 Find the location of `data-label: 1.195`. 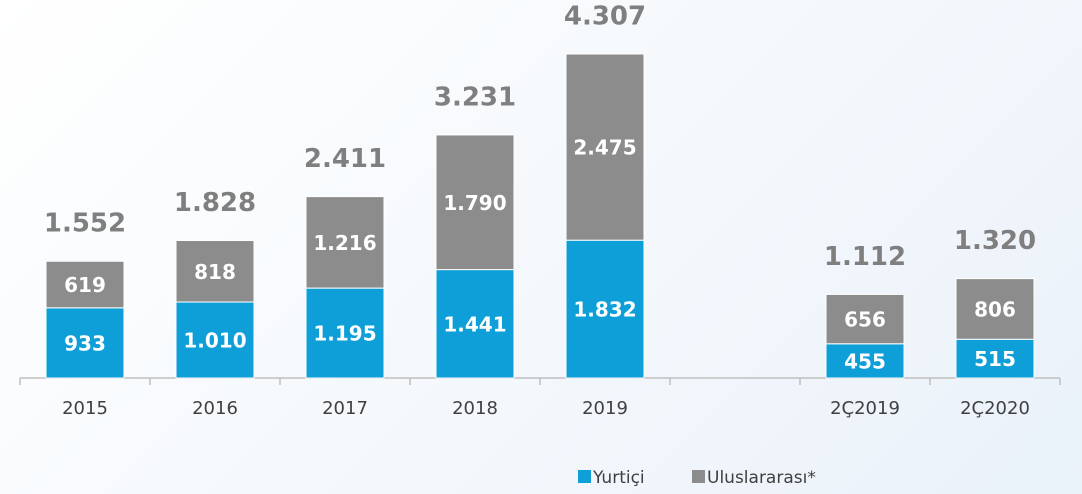

data-label: 1.195 is located at coordinates (344, 334).